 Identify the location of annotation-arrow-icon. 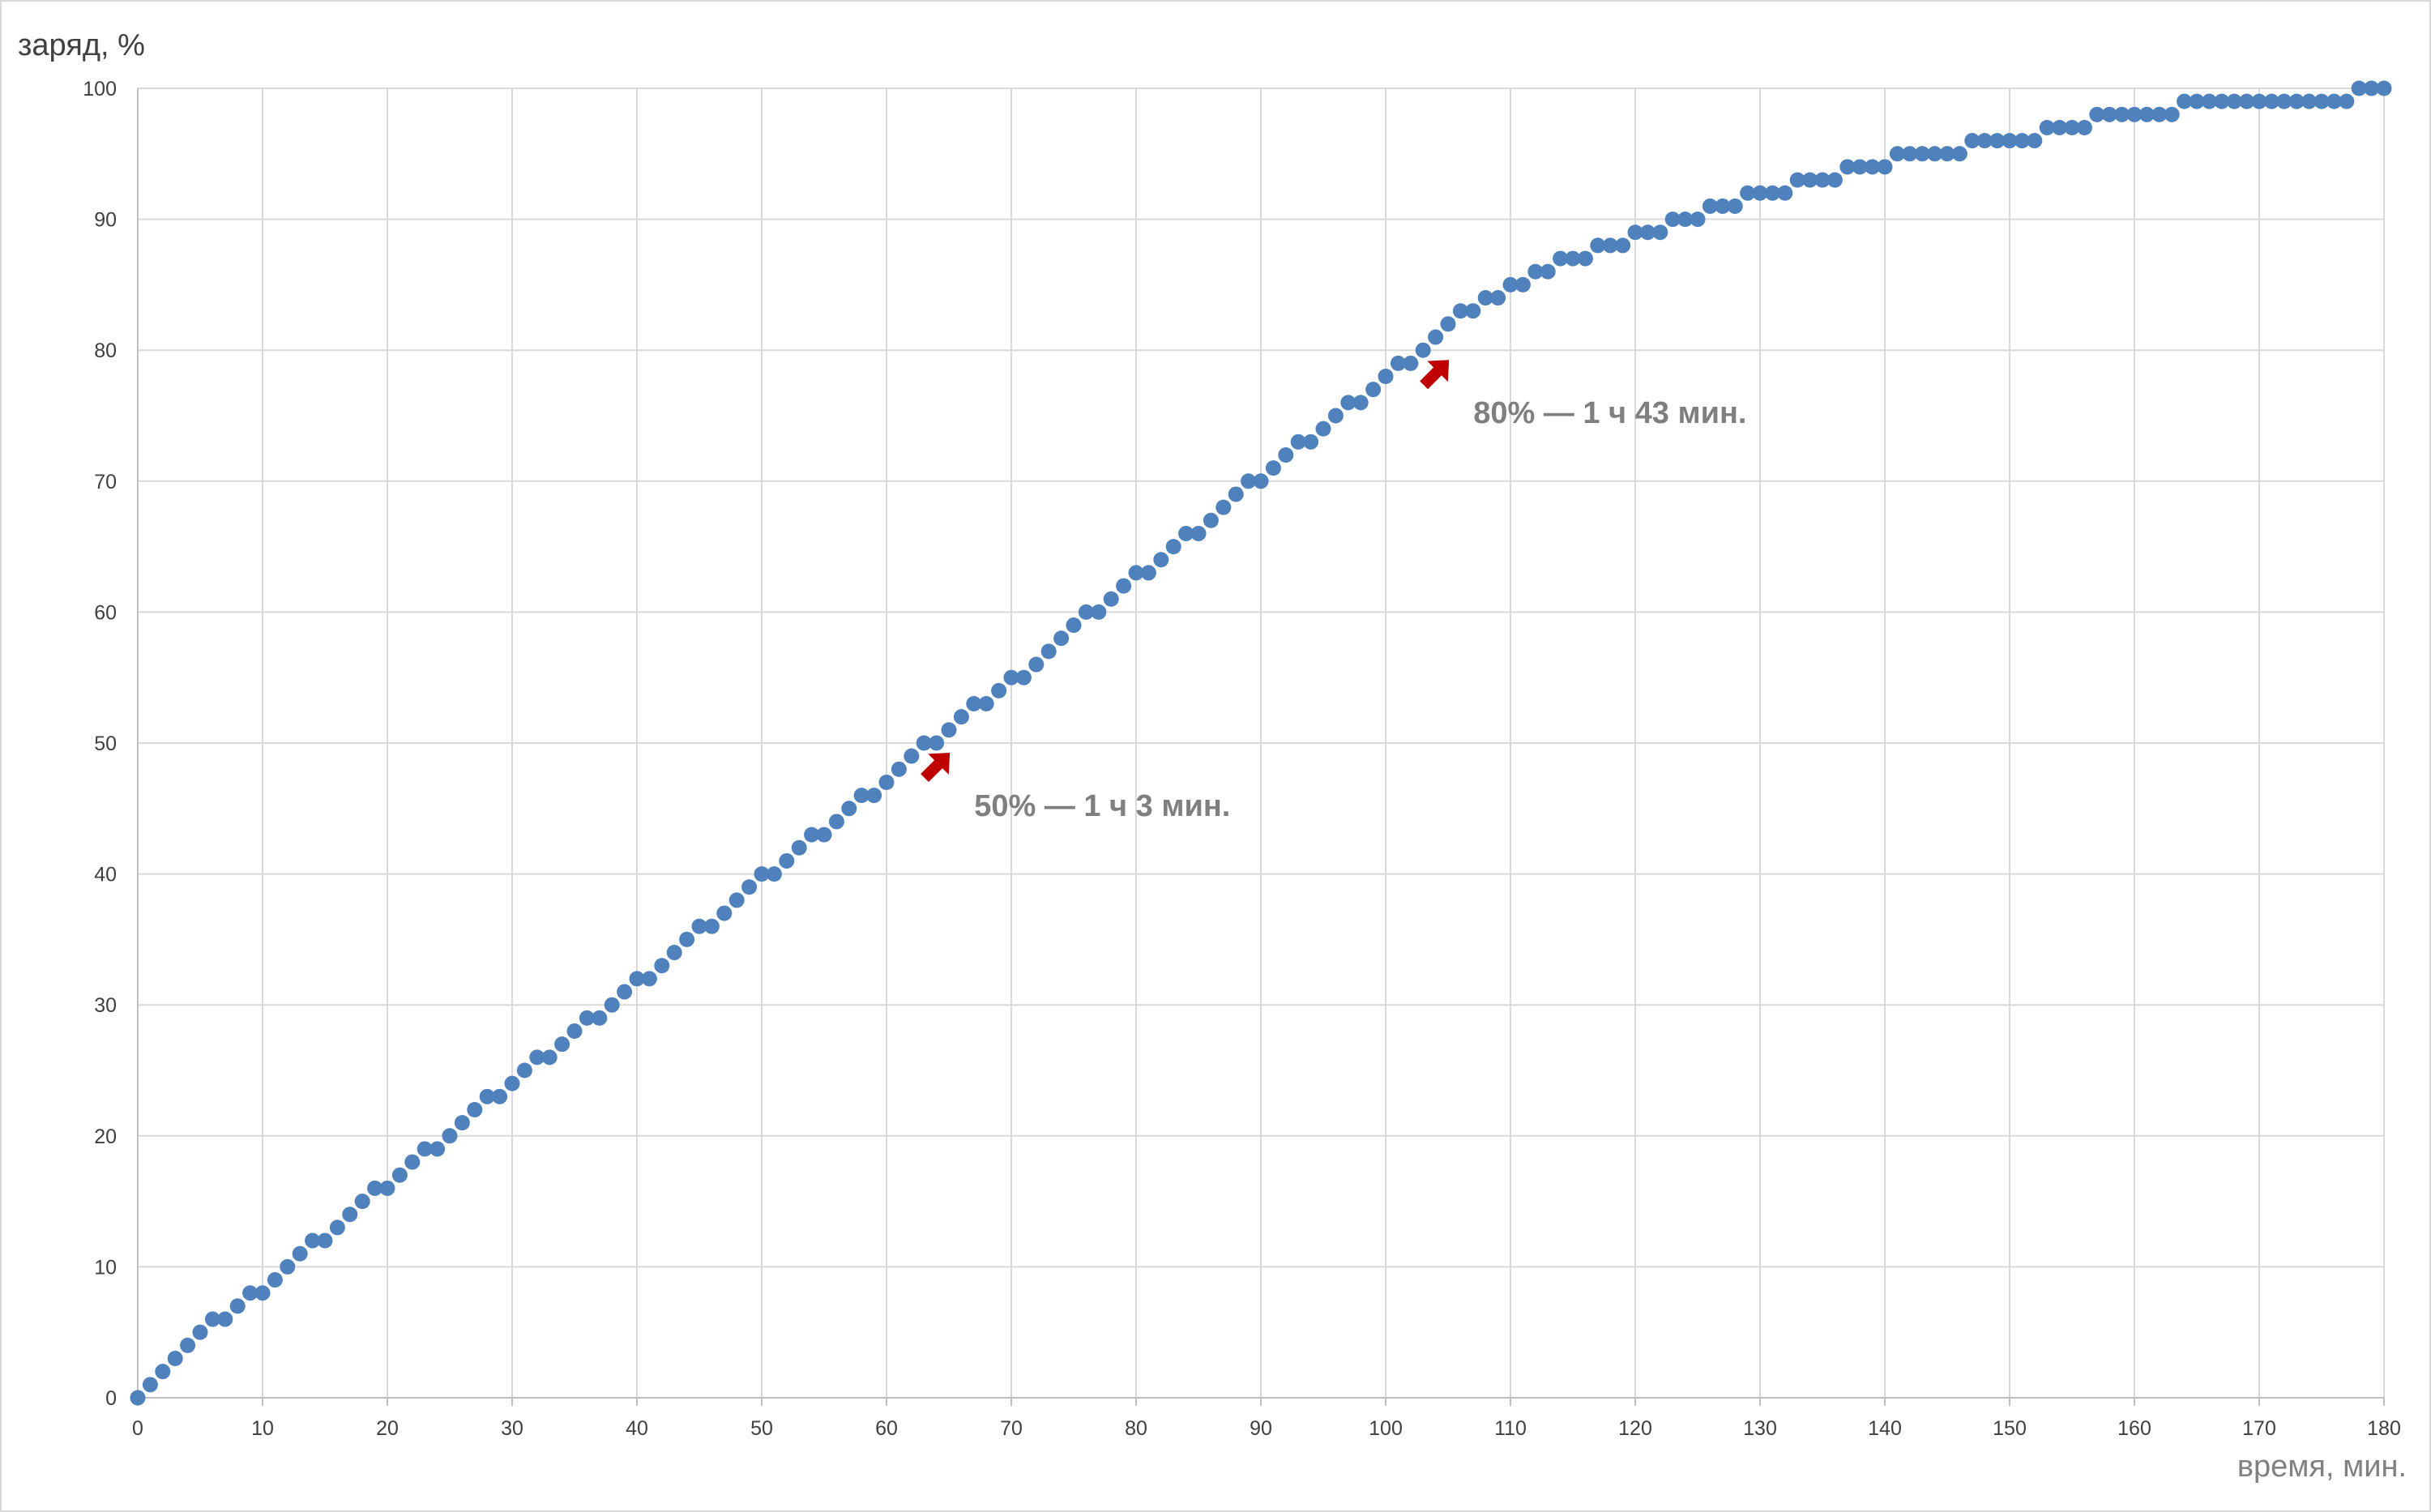
(936, 768).